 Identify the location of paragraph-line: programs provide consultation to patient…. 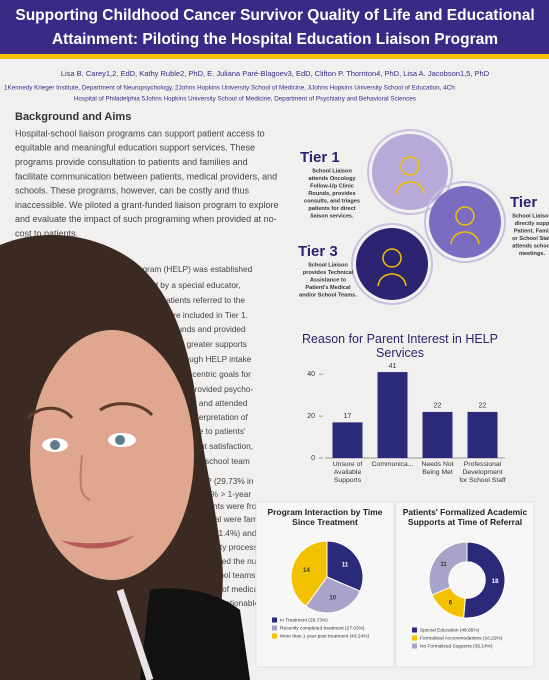
(131, 162).